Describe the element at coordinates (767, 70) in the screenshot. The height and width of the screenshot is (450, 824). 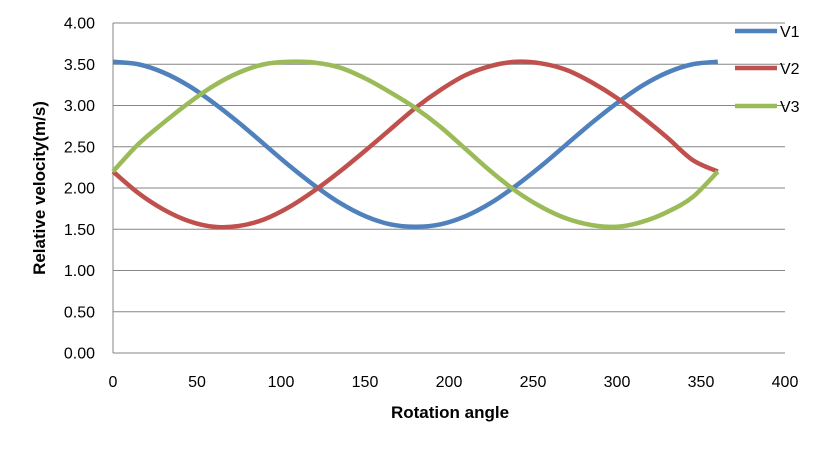
I see `legend: V1 V2 V3` at that location.